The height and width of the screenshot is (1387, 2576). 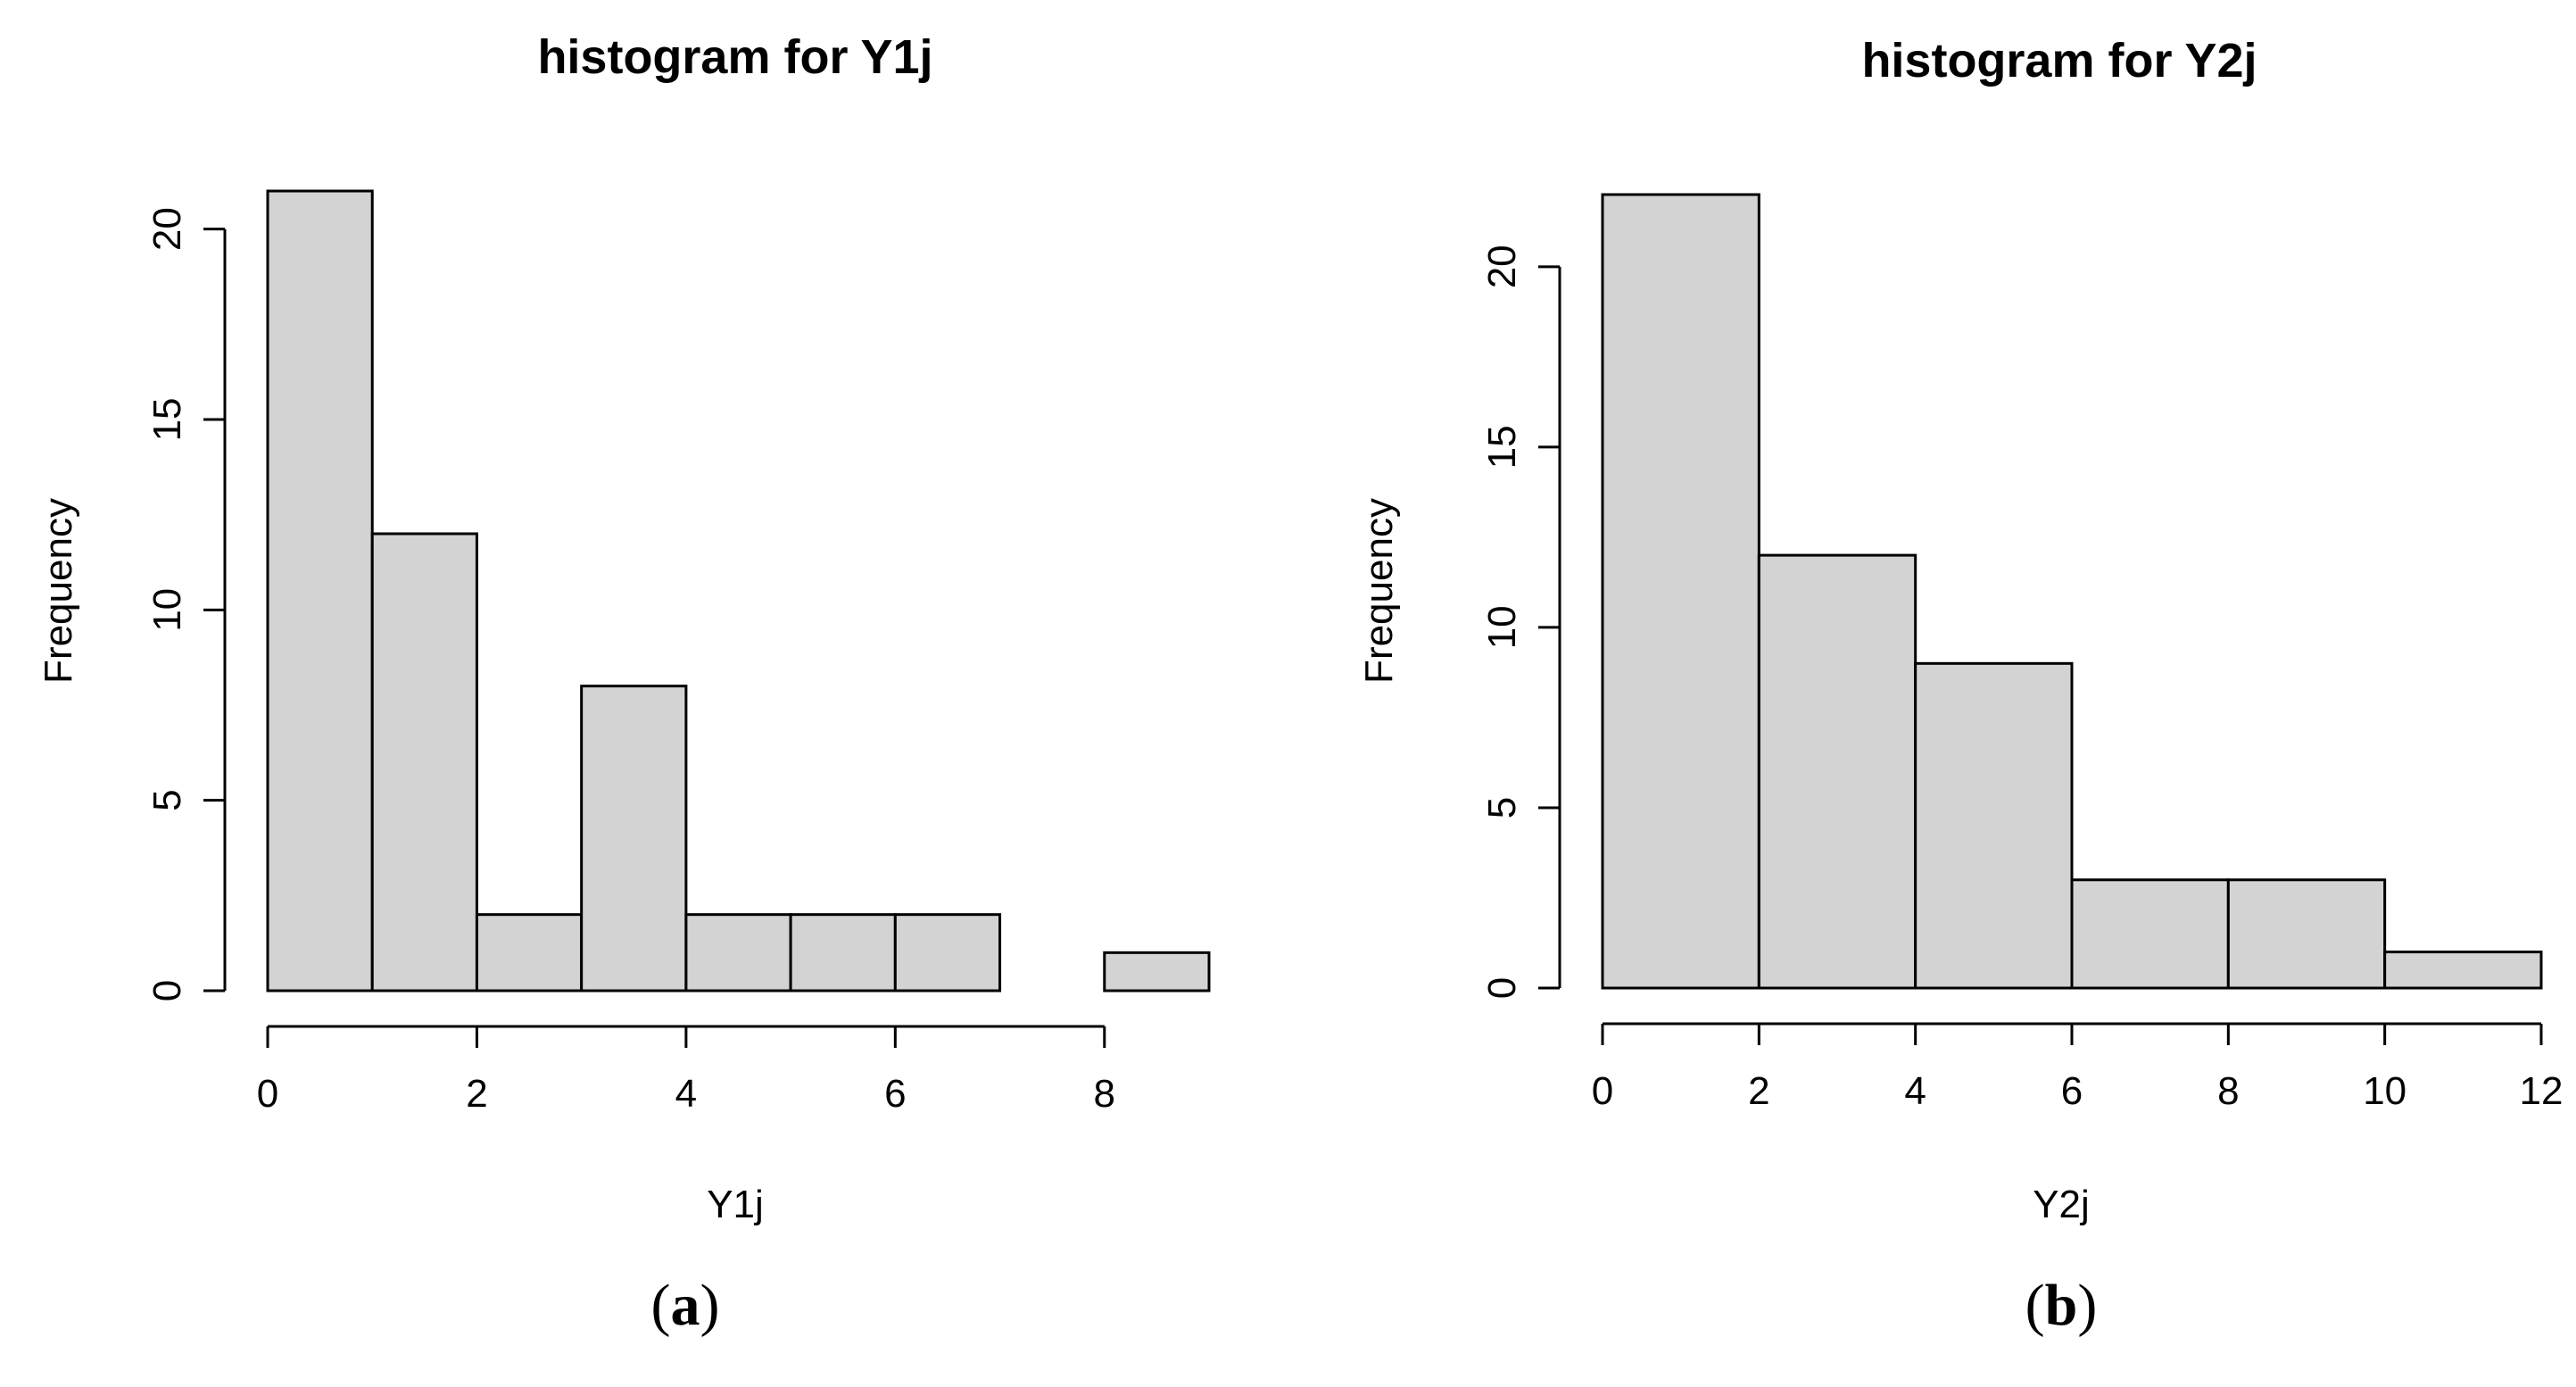 I want to click on x-axis-label: Y1j, so click(x=735, y=1204).